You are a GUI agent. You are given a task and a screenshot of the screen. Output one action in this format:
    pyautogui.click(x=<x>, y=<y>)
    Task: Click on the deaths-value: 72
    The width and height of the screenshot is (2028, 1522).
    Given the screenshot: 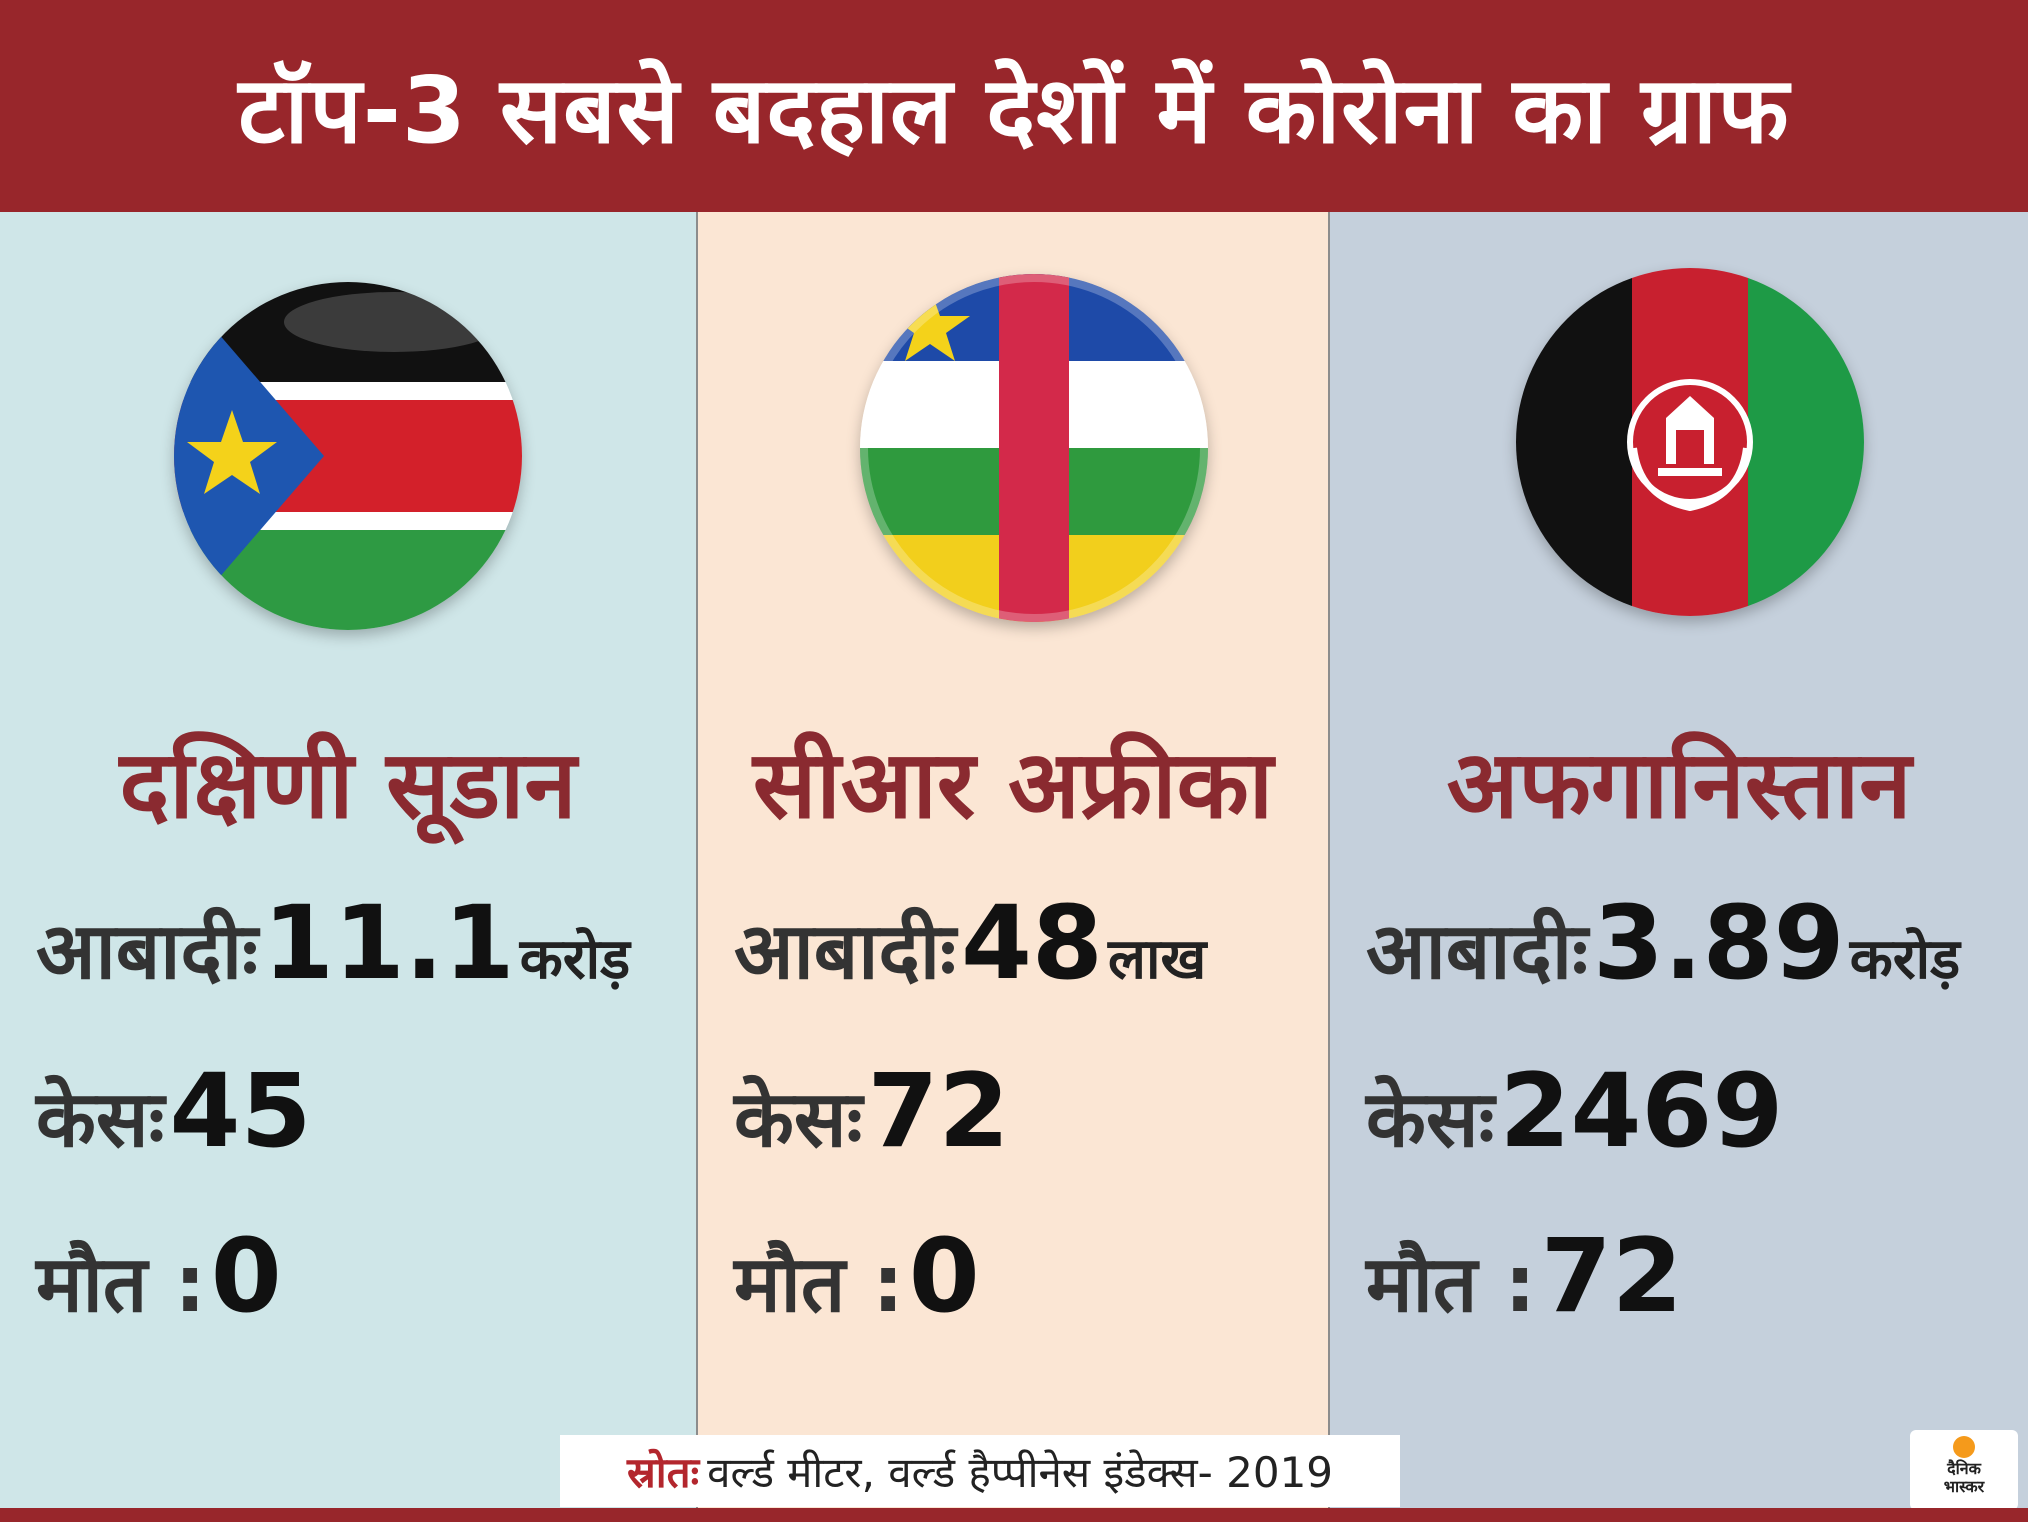 What is the action you would take?
    pyautogui.click(x=1611, y=1276)
    